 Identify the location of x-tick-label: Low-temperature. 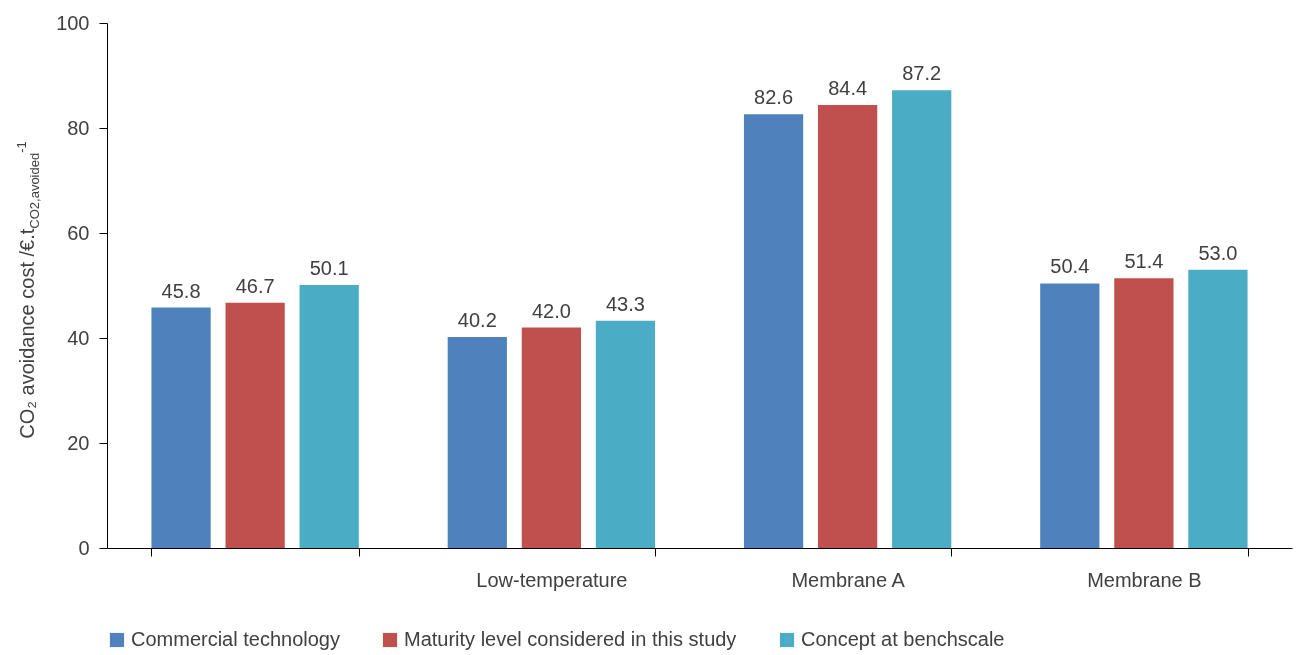
(552, 579).